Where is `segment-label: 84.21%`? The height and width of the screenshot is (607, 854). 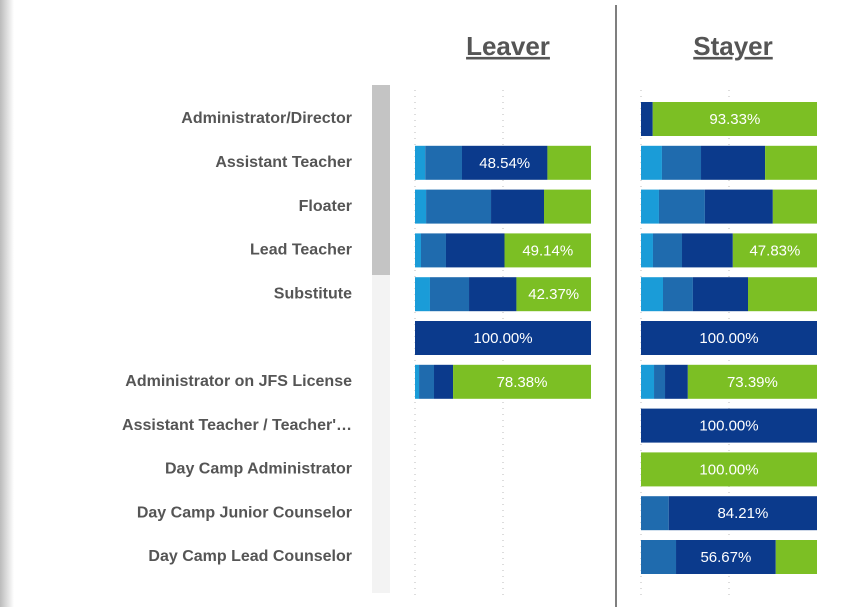 segment-label: 84.21% is located at coordinates (742, 513).